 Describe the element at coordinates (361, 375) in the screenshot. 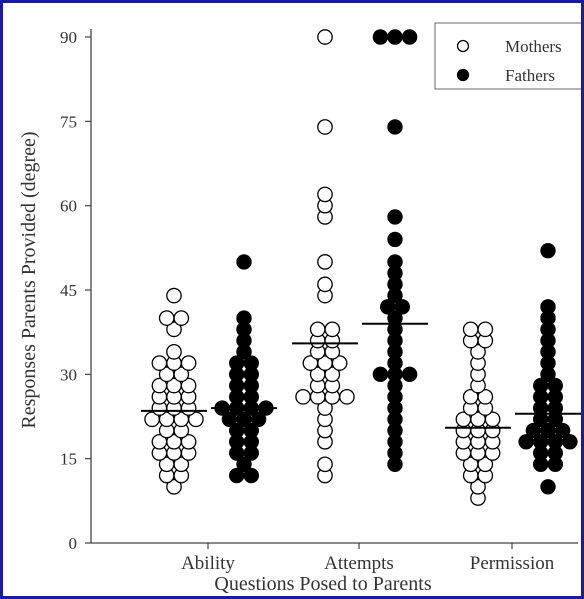

I see `mean-lines` at that location.